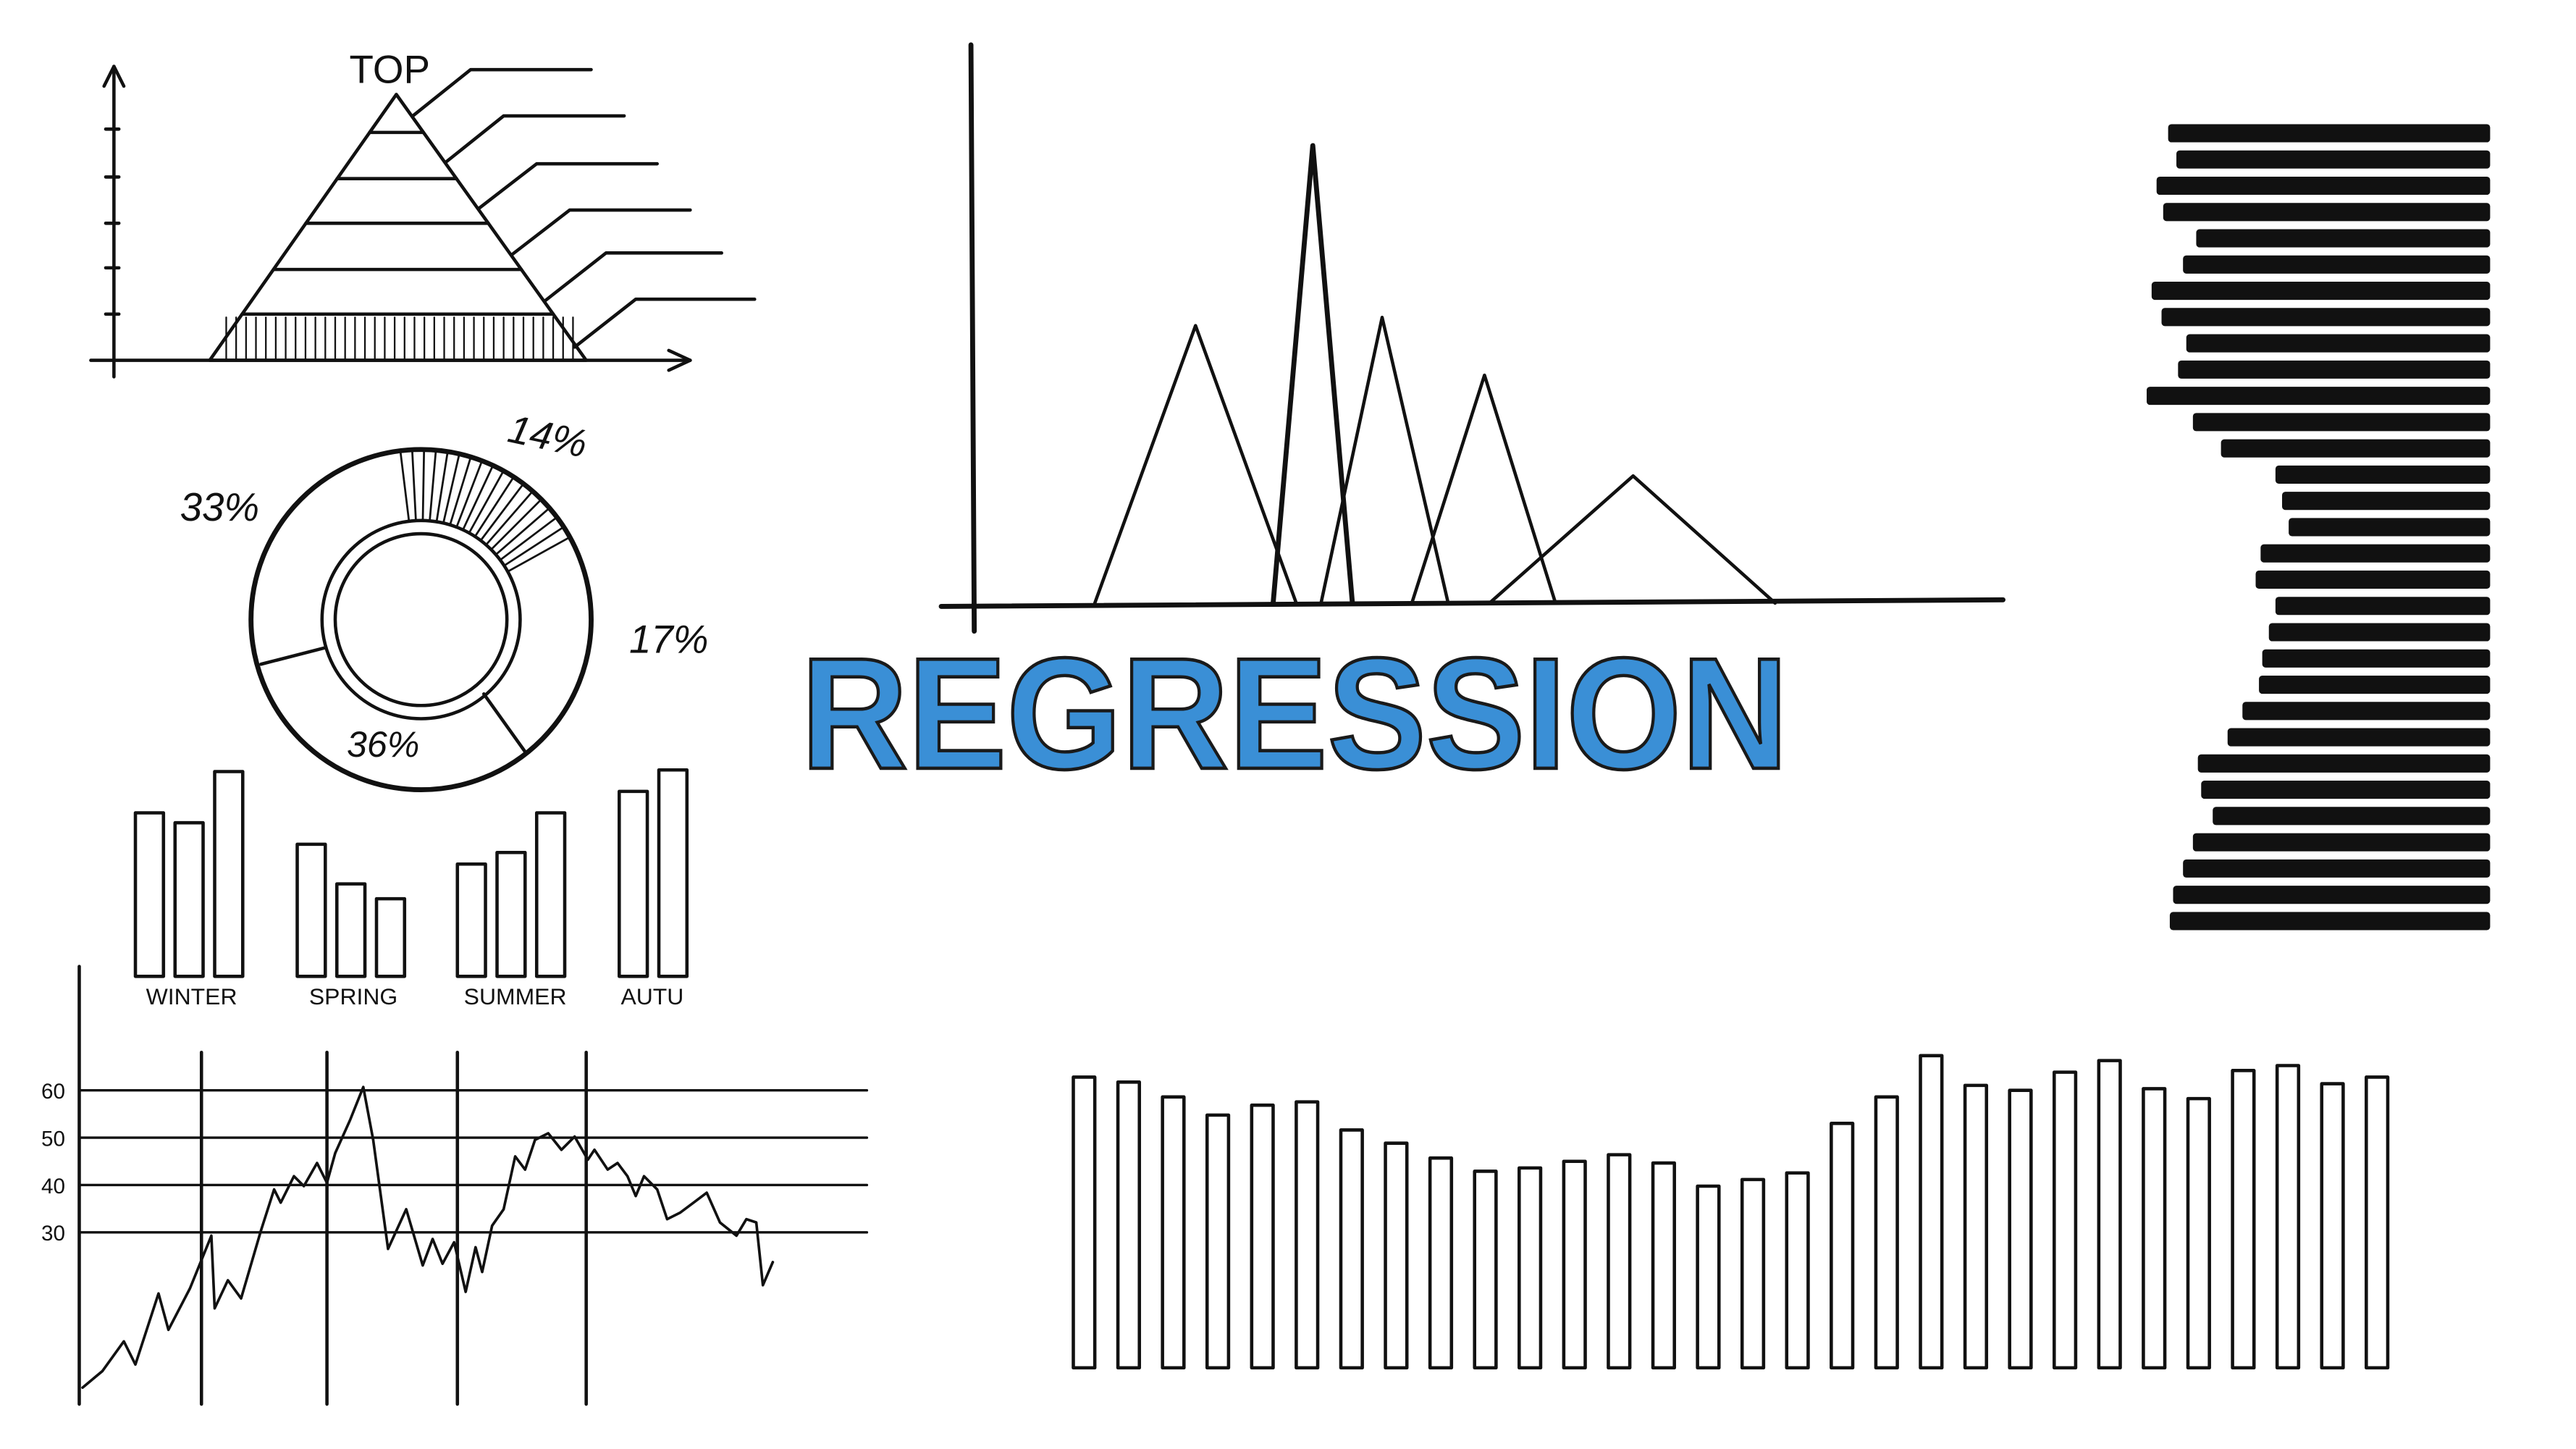 This screenshot has width=2576, height=1449. I want to click on group-label: SUMMER, so click(515, 996).